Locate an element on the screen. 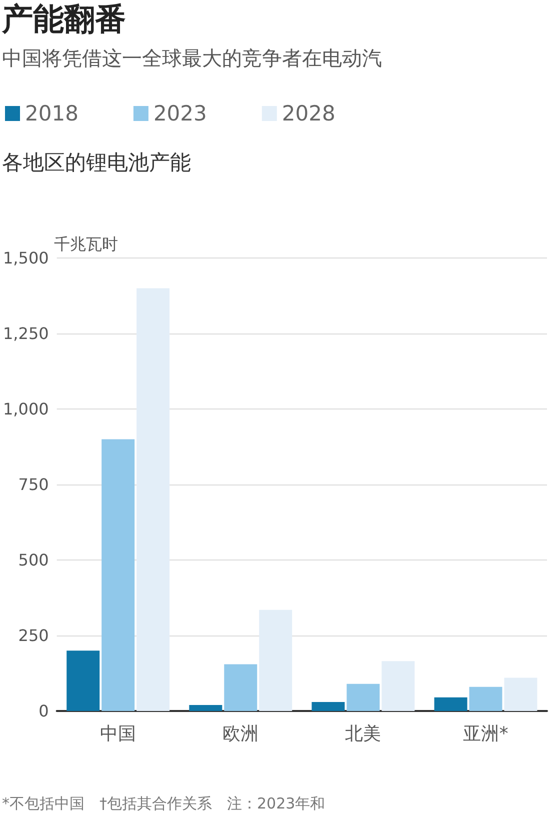  y-tick-label: 750 is located at coordinates (33, 484).